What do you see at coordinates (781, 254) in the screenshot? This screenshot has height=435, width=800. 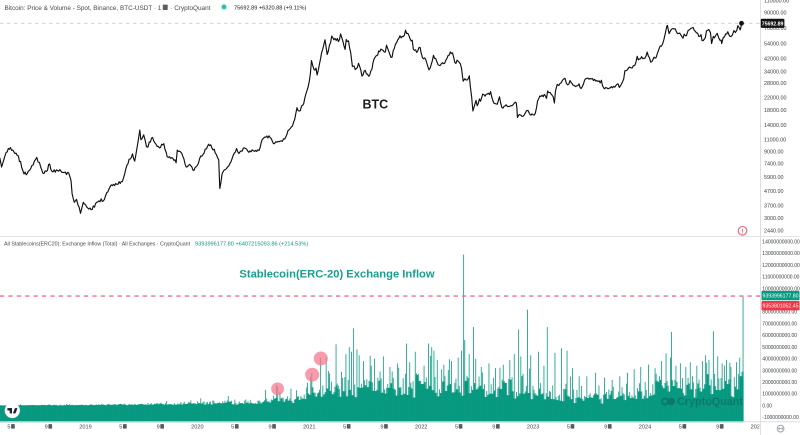 I see `svg-text: 13000000000.00` at bounding box center [781, 254].